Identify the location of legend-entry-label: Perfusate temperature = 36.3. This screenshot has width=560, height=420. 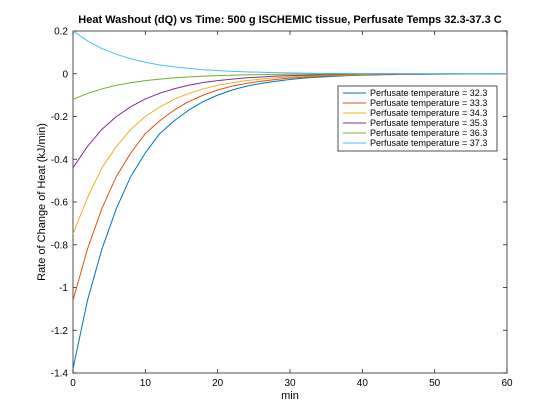
(428, 133).